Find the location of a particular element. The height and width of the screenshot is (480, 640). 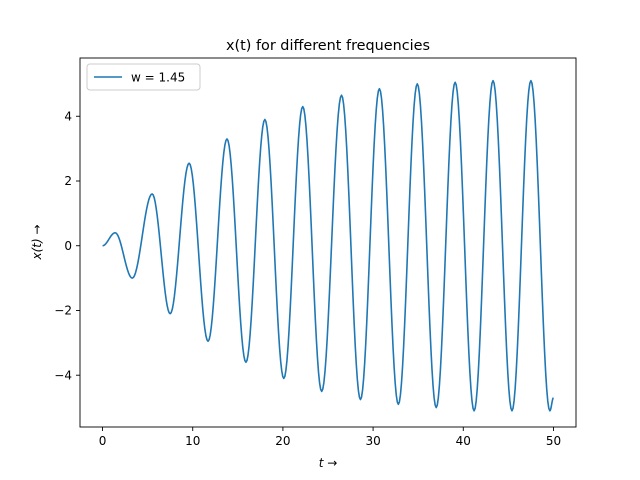

y-tick-label: 0 is located at coordinates (68, 246).